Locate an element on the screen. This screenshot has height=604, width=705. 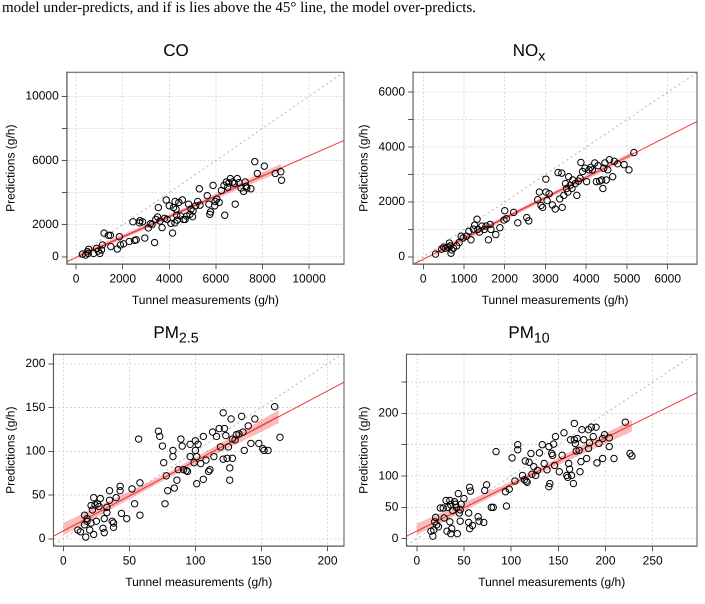
x-tick-label: 250 is located at coordinates (652, 561).